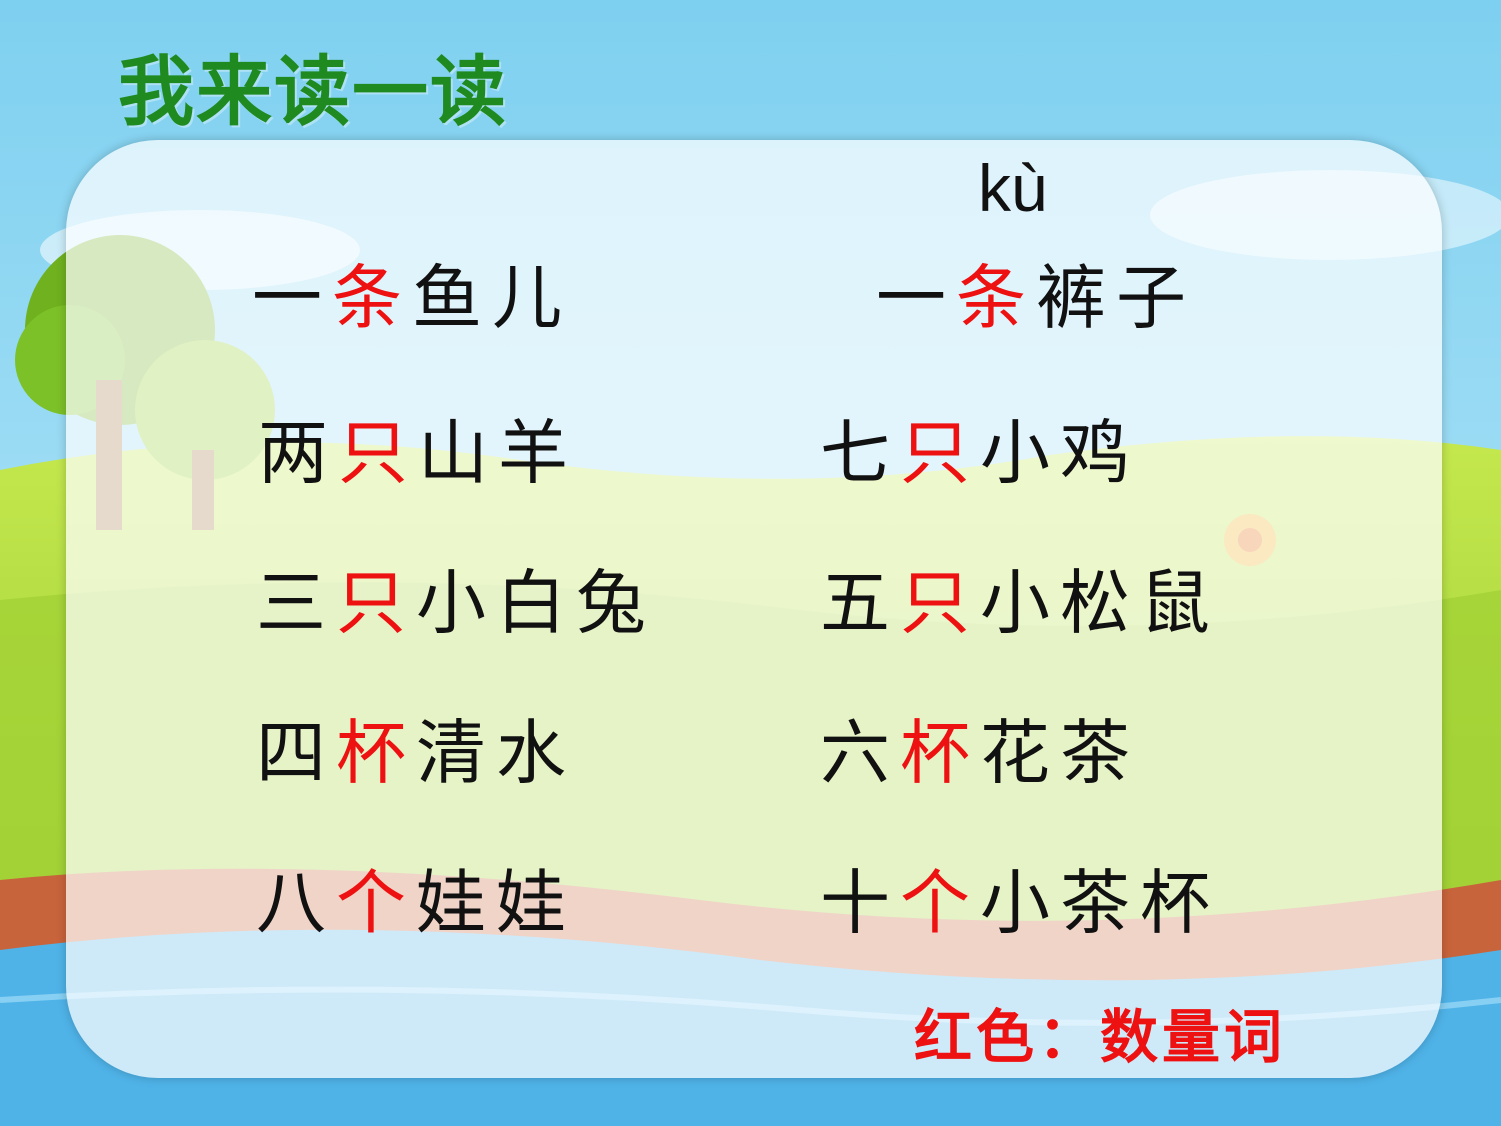 The height and width of the screenshot is (1126, 1501). I want to click on phrase-left-2: 两只山羊, so click(418, 453).